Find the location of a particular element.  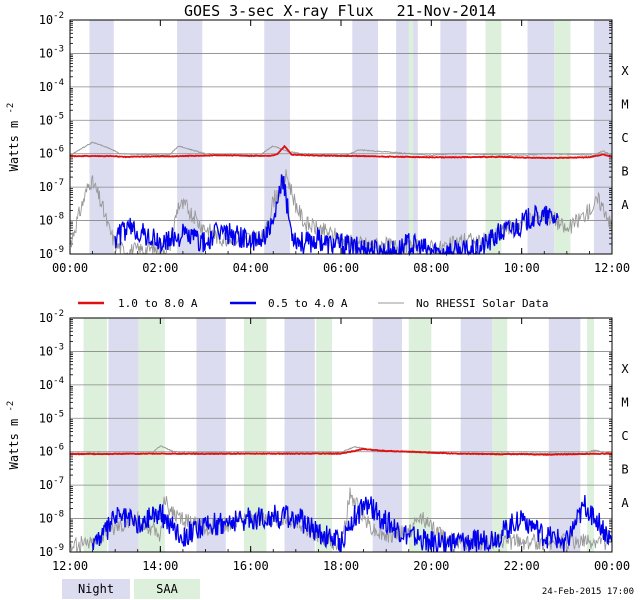

x-tick-label: 08:00 is located at coordinates (431, 268).